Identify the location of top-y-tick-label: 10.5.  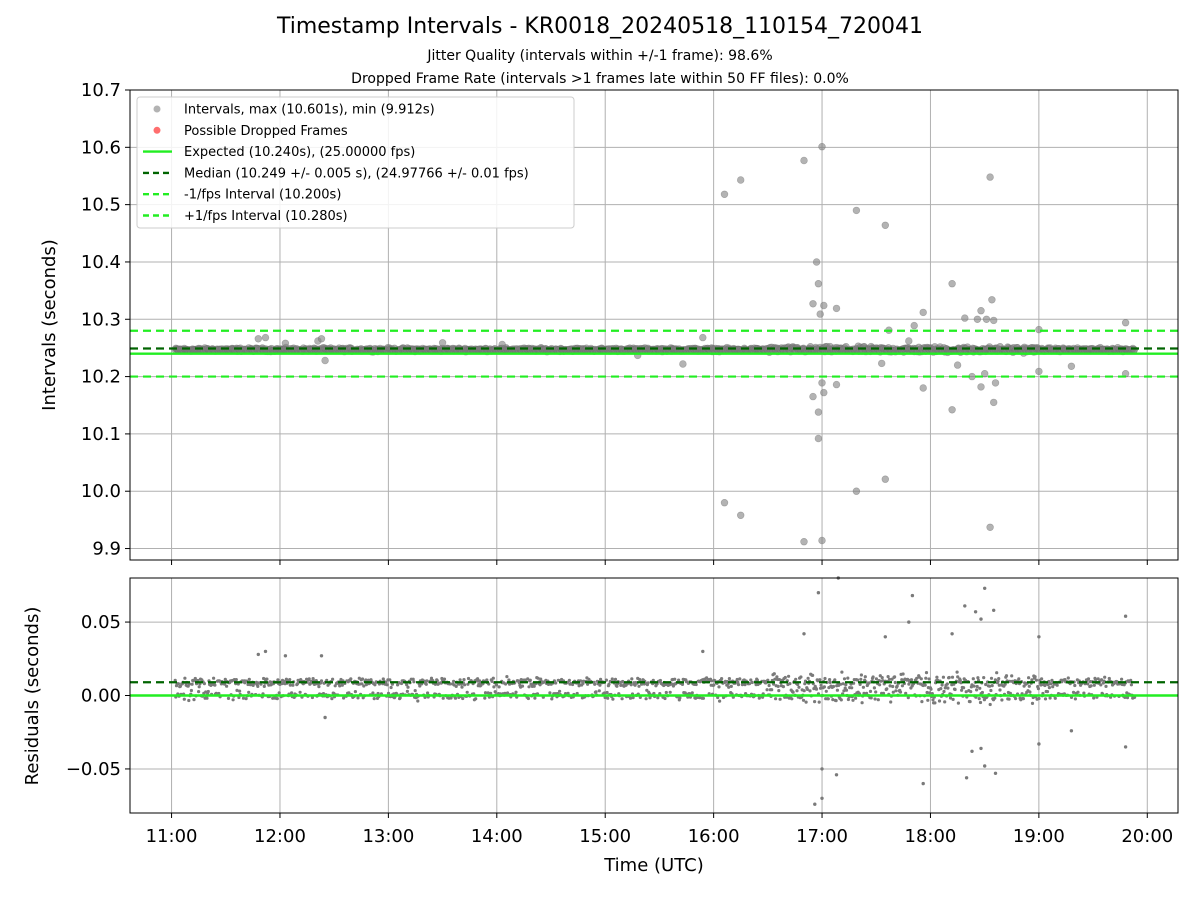
(101, 205).